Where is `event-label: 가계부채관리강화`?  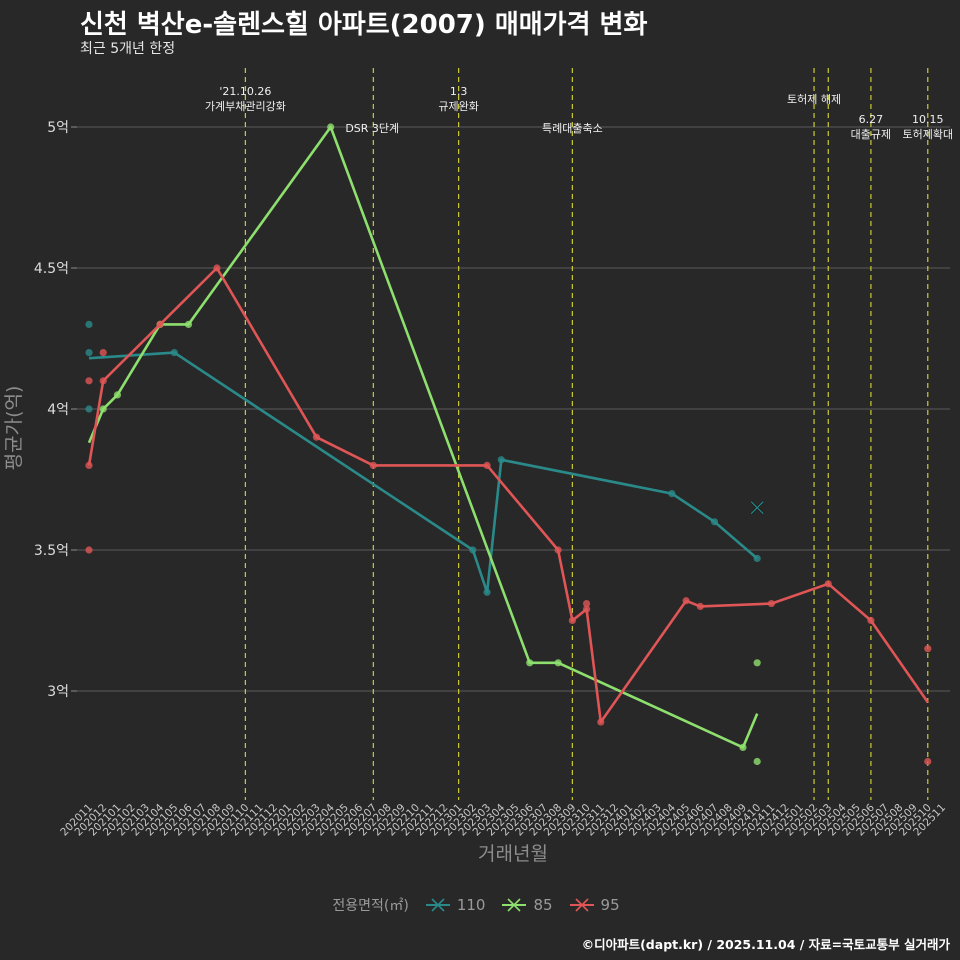
event-label: 가계부채관리강화 is located at coordinates (245, 106).